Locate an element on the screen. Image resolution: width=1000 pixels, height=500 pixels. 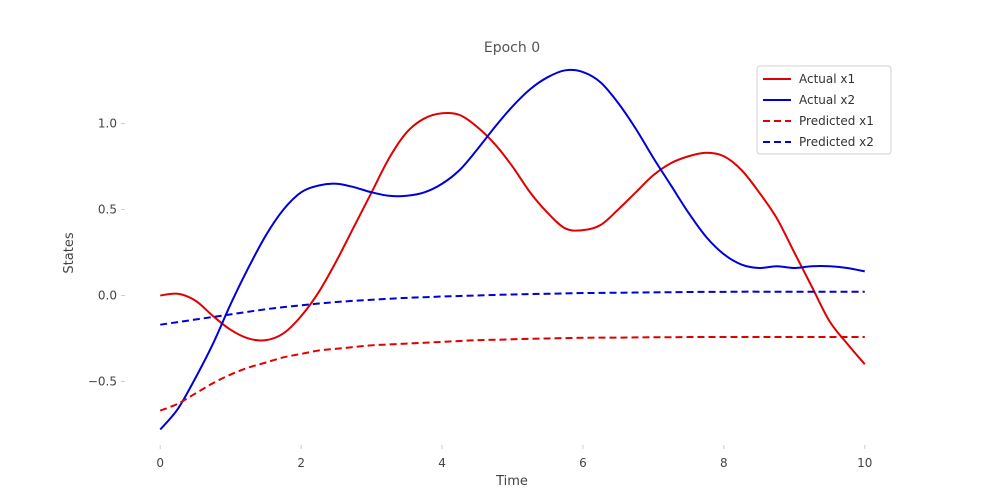
legend-label-actual-x2: Actual x2 is located at coordinates (827, 100).